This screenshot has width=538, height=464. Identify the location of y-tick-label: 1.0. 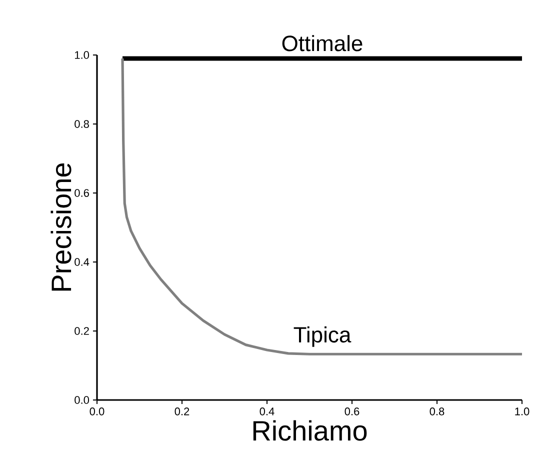
(82, 55).